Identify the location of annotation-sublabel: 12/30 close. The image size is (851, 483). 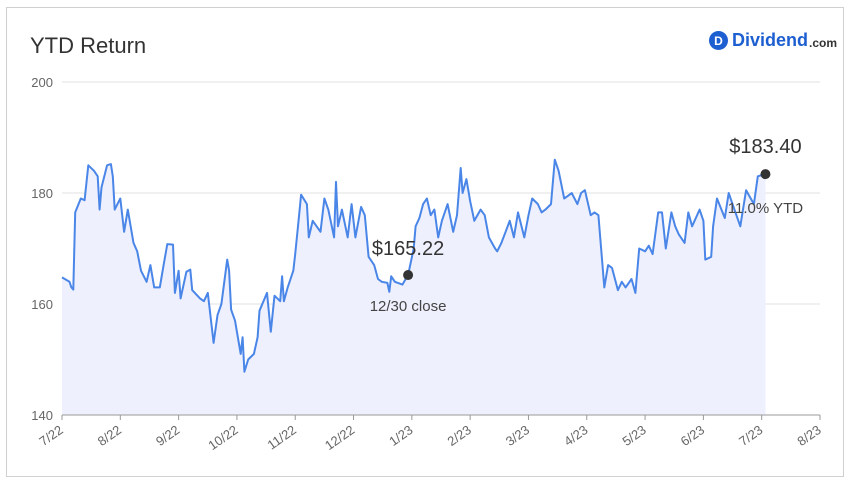
(408, 306).